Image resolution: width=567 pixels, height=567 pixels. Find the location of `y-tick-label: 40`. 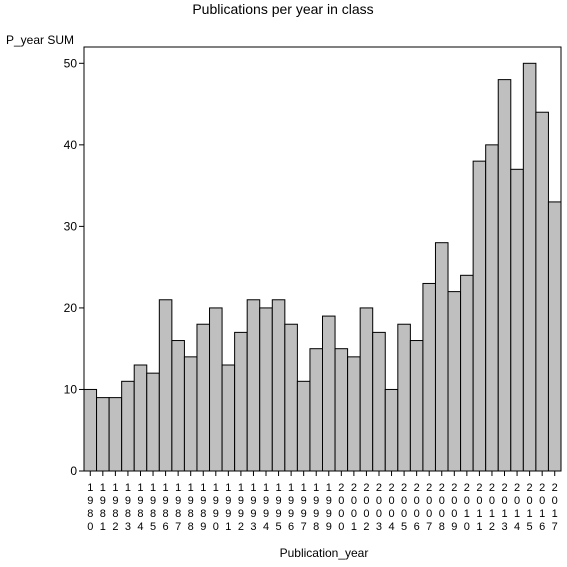

y-tick-label: 40 is located at coordinates (71, 145).